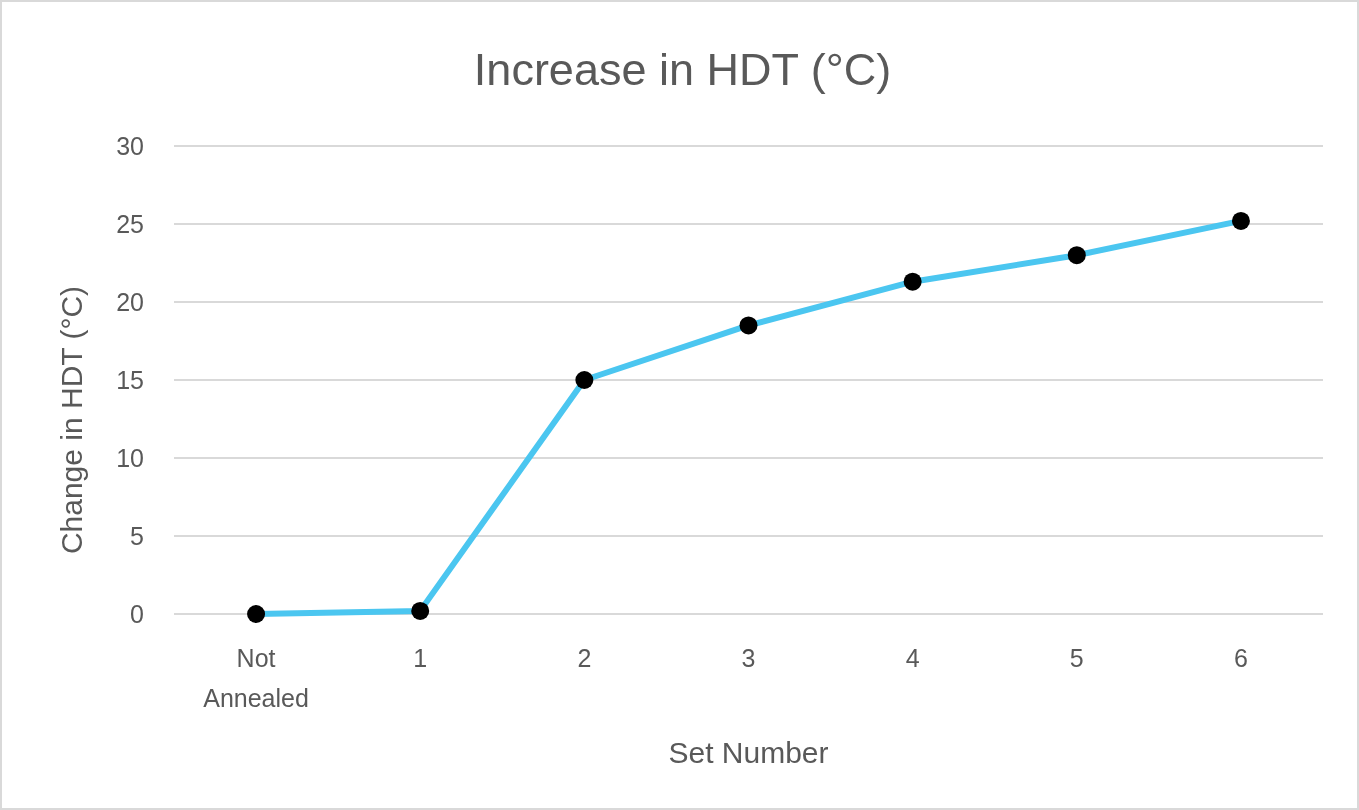 Image resolution: width=1359 pixels, height=810 pixels. I want to click on x-tick-label: 6, so click(1240, 658).